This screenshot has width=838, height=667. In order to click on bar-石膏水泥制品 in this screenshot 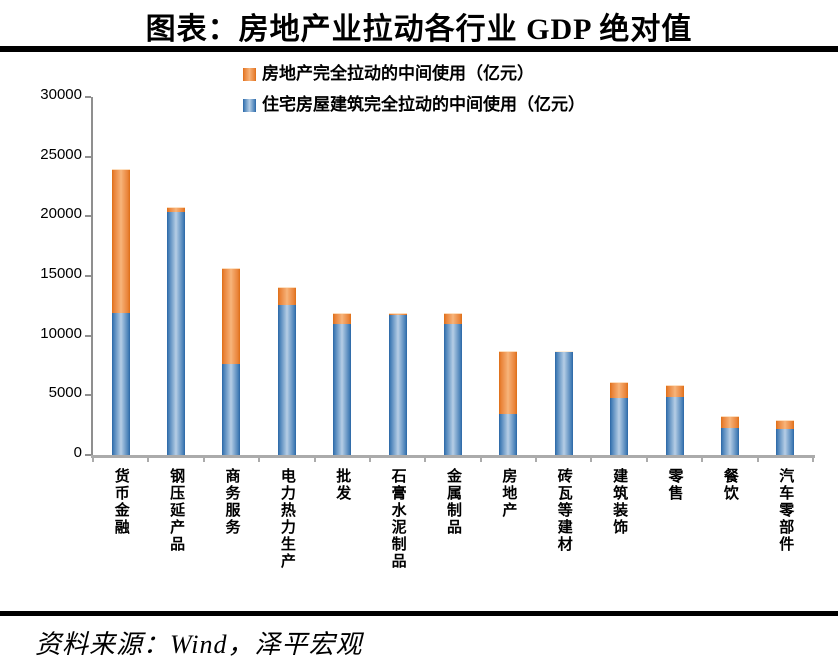, I will do `click(397, 276)`.